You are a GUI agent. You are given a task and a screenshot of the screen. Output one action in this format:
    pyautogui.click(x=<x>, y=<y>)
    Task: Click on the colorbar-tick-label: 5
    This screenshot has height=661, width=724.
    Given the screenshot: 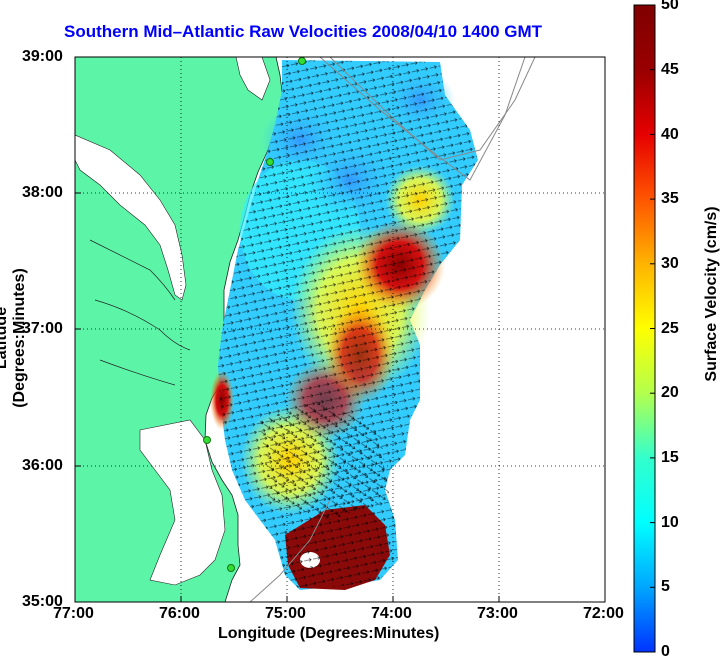 What is the action you would take?
    pyautogui.click(x=665, y=586)
    